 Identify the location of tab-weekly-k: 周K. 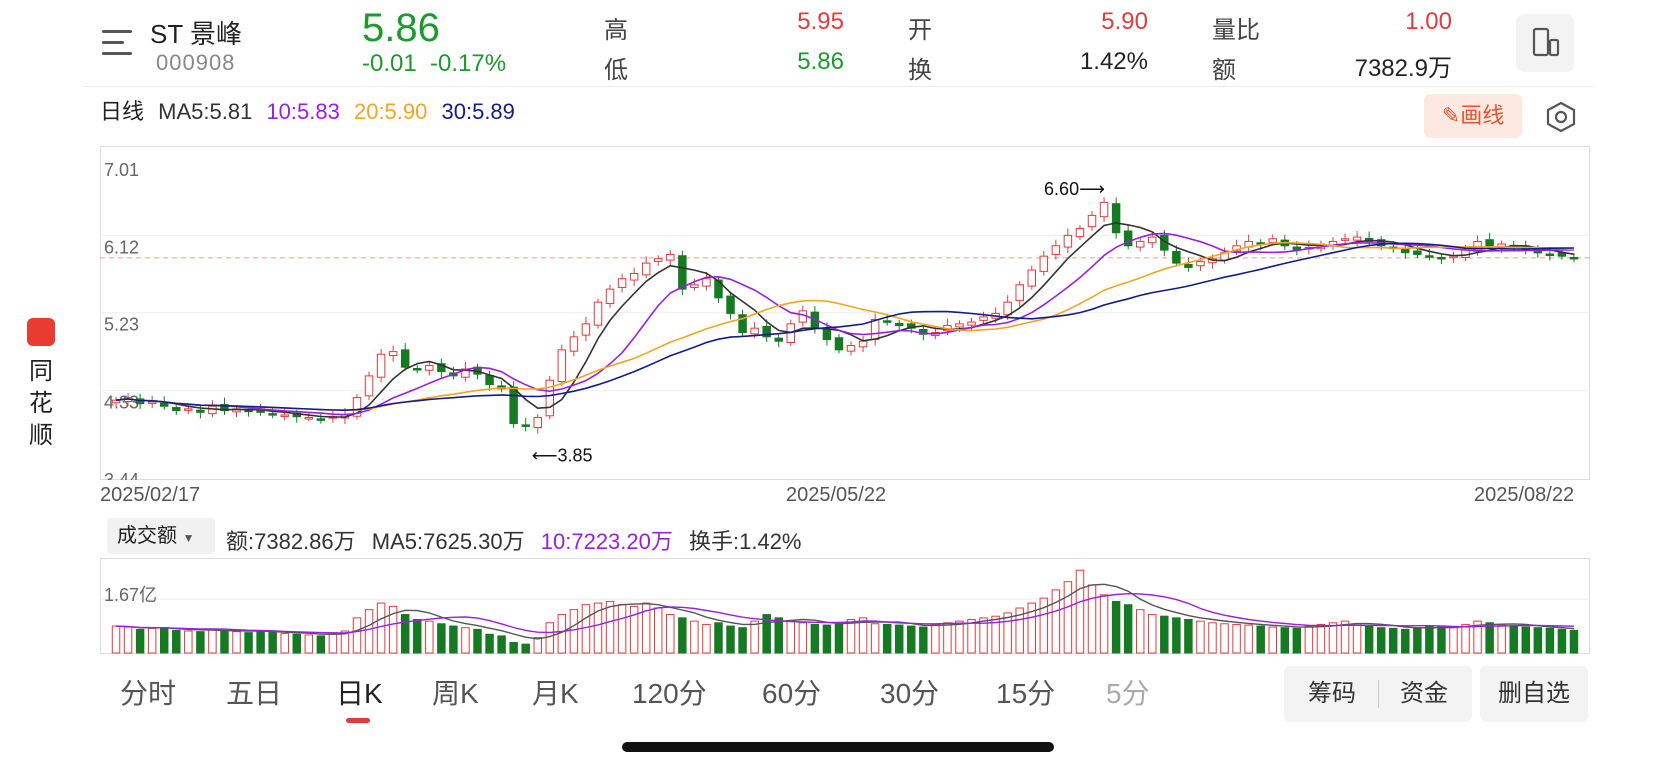
(455, 693).